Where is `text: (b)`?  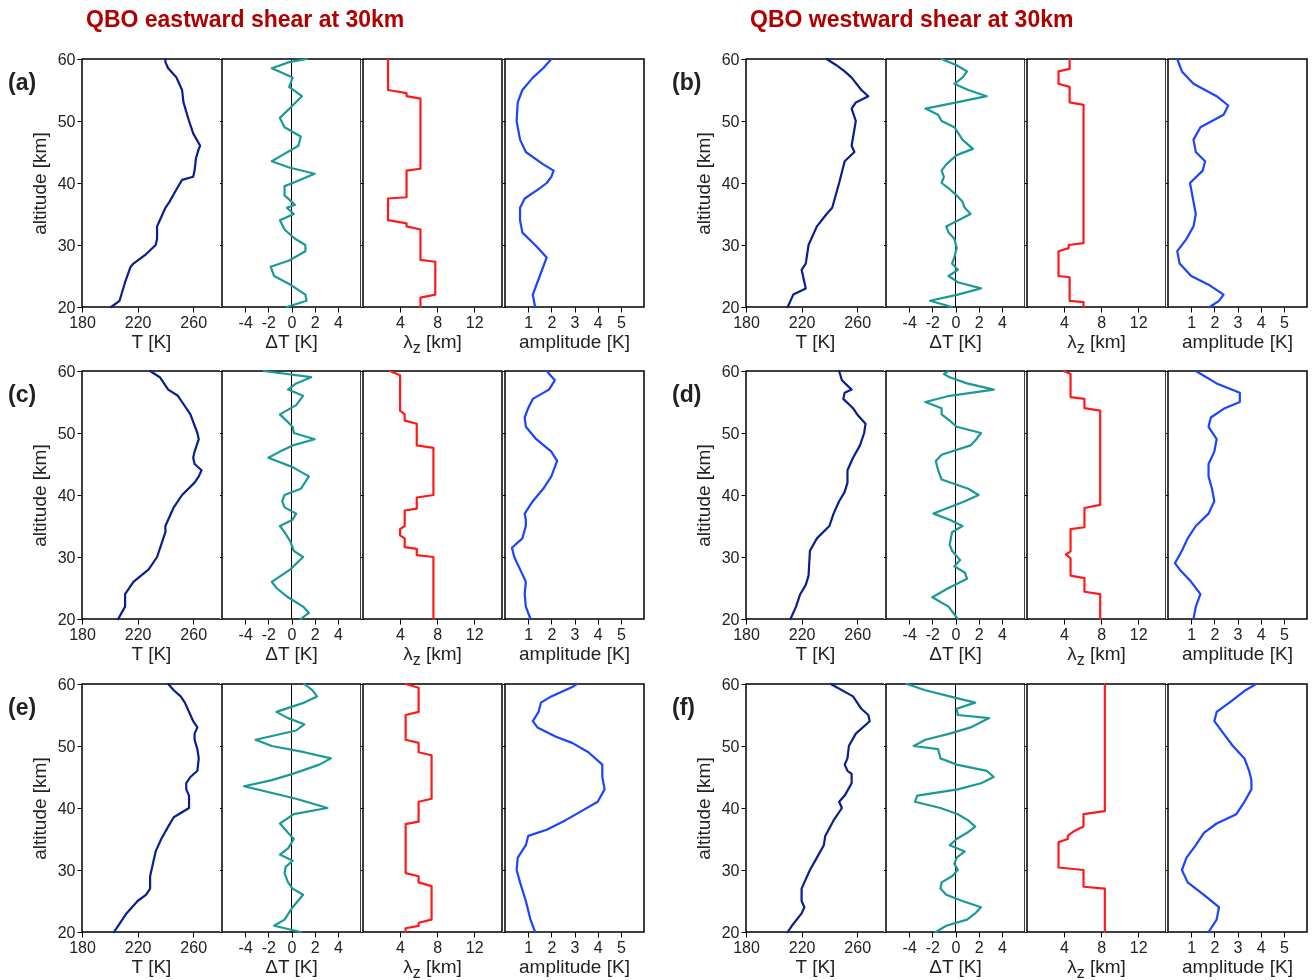 text: (b) is located at coordinates (687, 82).